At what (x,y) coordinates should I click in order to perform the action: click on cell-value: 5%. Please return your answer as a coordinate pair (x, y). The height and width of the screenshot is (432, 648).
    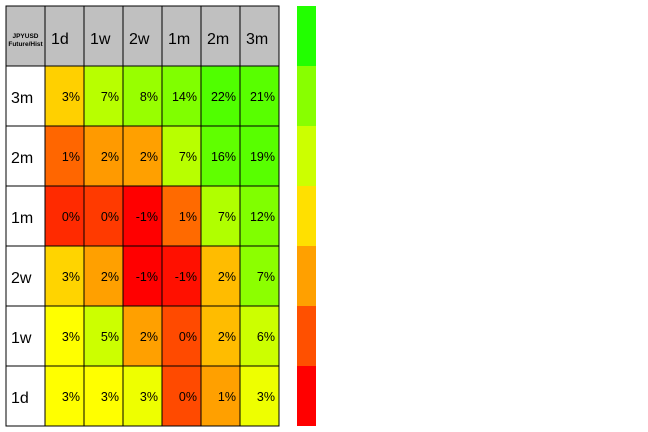
    Looking at the image, I should click on (110, 337).